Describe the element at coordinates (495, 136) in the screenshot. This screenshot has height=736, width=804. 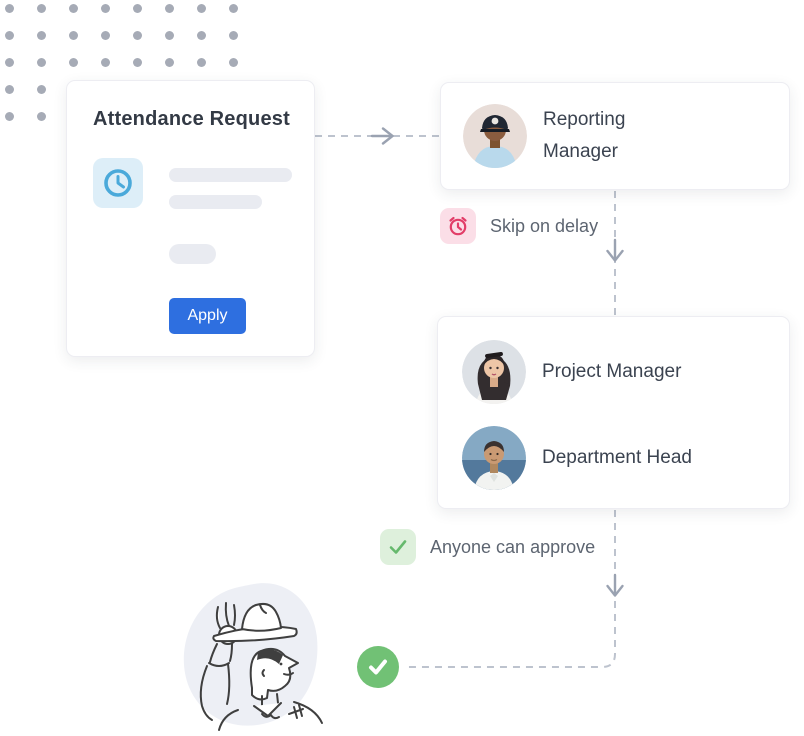
I see `reporting-manager-avatar` at that location.